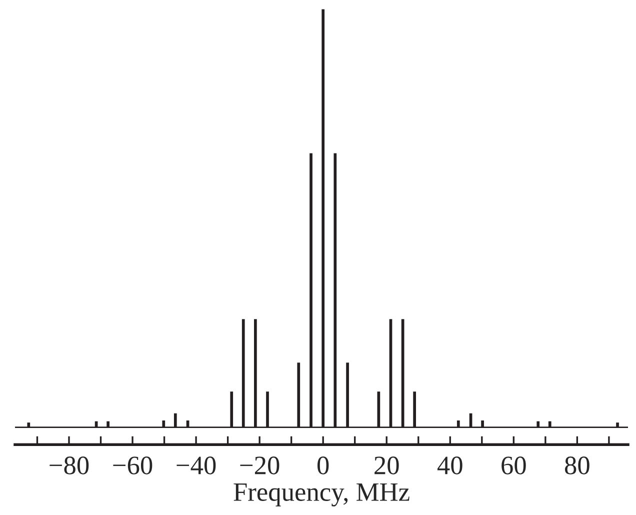  I want to click on x-tick-label: 40, so click(449, 465).